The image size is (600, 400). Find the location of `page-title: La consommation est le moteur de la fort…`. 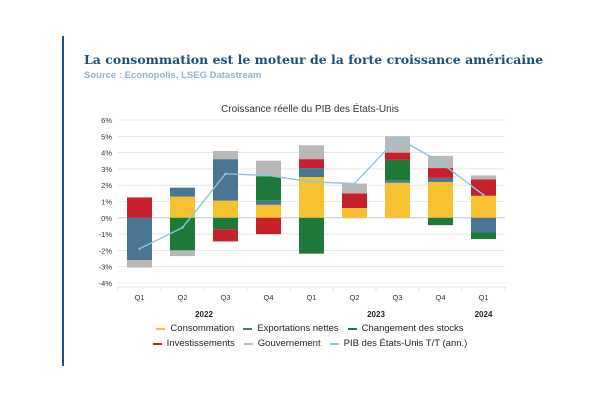

page-title: La consommation est le moteur de la fort… is located at coordinates (314, 59).